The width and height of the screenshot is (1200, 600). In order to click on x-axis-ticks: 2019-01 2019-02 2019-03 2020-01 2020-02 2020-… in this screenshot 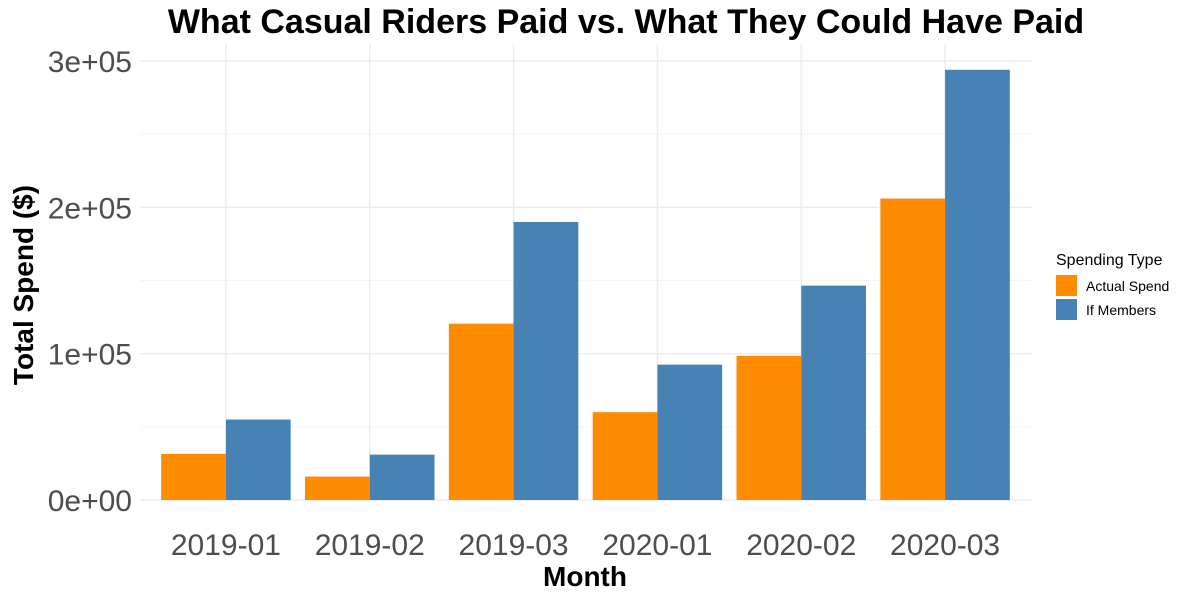, I will do `click(585, 545)`.